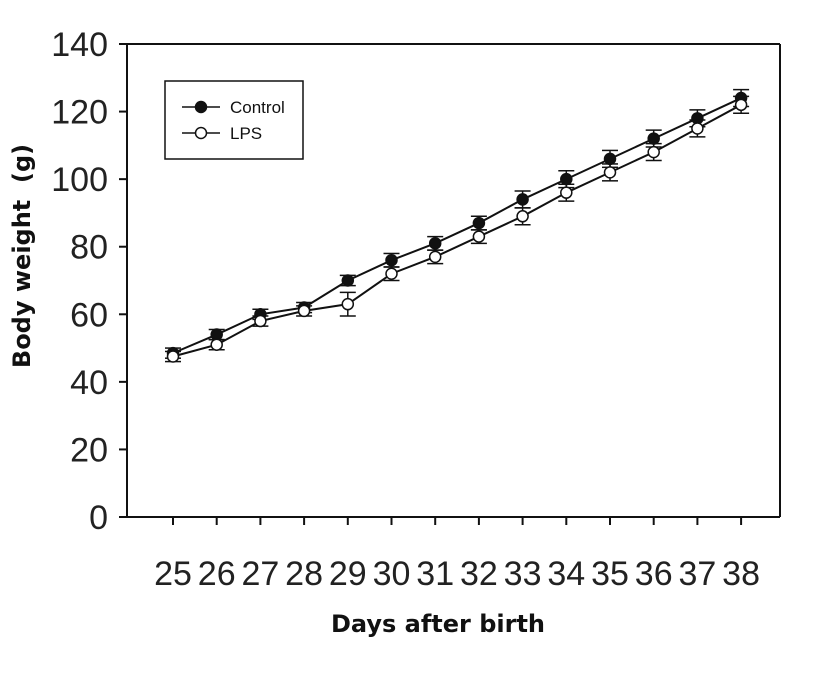 The height and width of the screenshot is (685, 827). I want to click on x-tick-label: 28, so click(304, 574).